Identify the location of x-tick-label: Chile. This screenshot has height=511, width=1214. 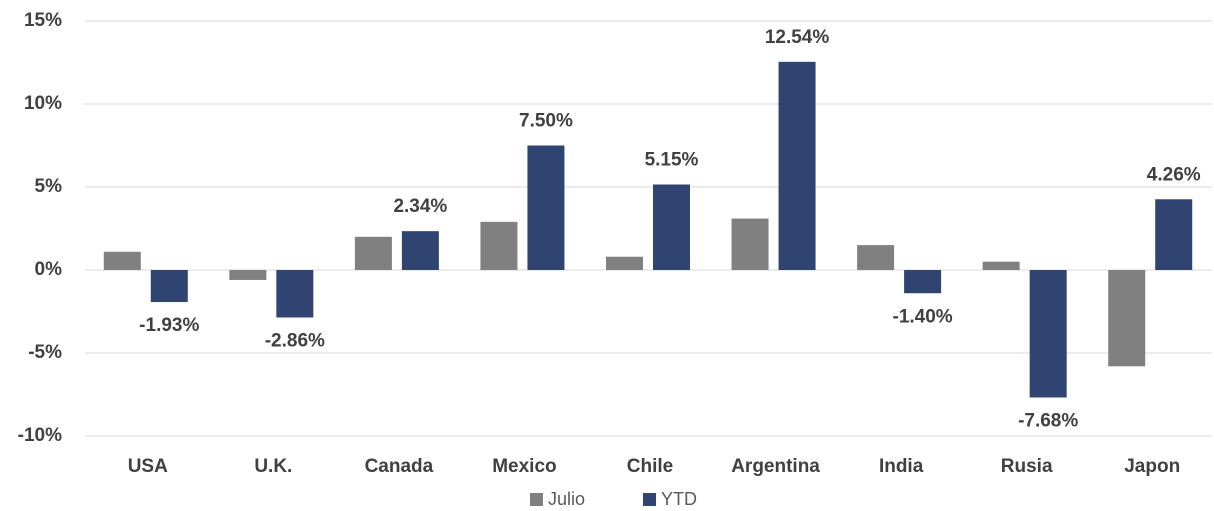
(650, 466).